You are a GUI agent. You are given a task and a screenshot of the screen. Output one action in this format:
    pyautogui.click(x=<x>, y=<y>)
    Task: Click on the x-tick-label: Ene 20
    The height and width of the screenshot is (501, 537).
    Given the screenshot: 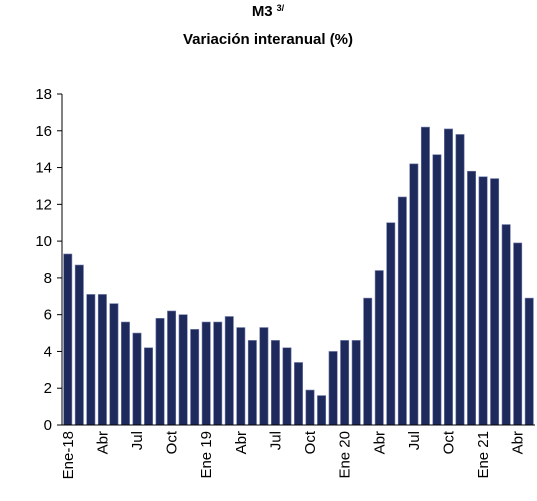 What is the action you would take?
    pyautogui.click(x=345, y=455)
    